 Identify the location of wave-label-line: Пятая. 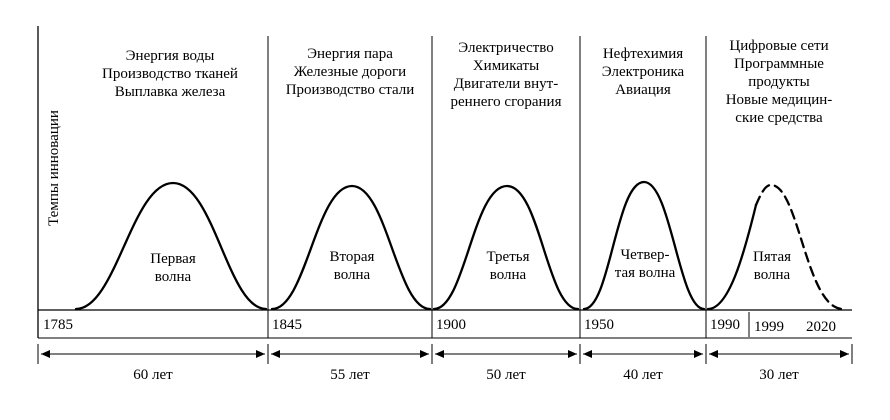
(772, 257).